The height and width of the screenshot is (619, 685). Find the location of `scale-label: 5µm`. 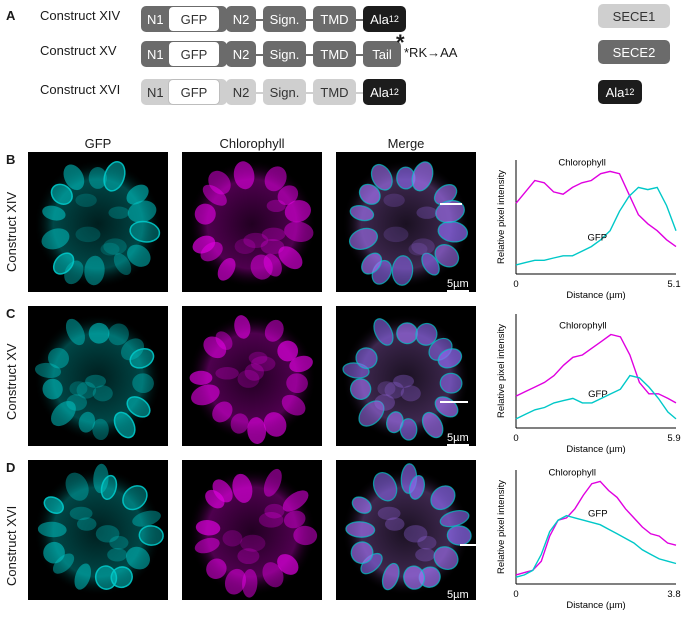

scale-label: 5µm is located at coordinates (458, 284).